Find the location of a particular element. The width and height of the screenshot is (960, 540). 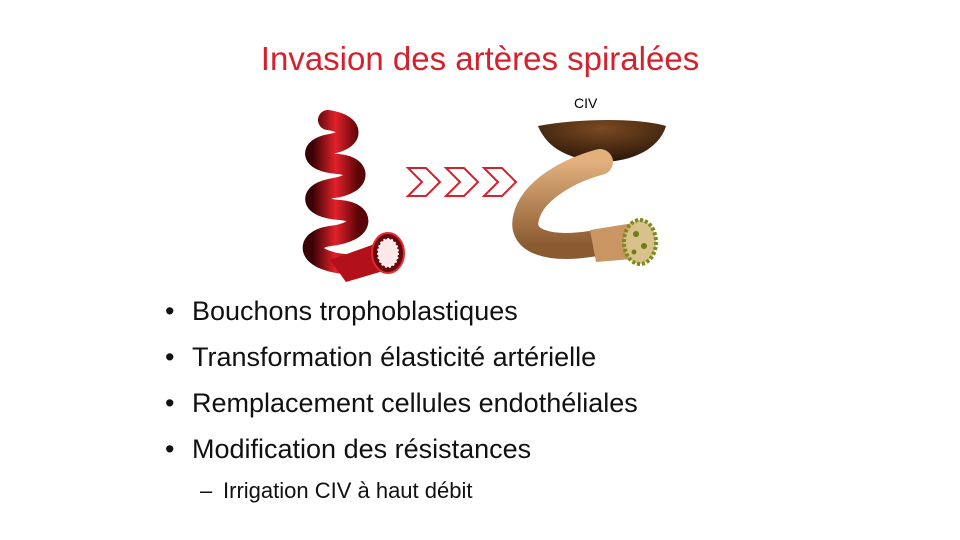

chevron-arrows-icon is located at coordinates (461, 182).